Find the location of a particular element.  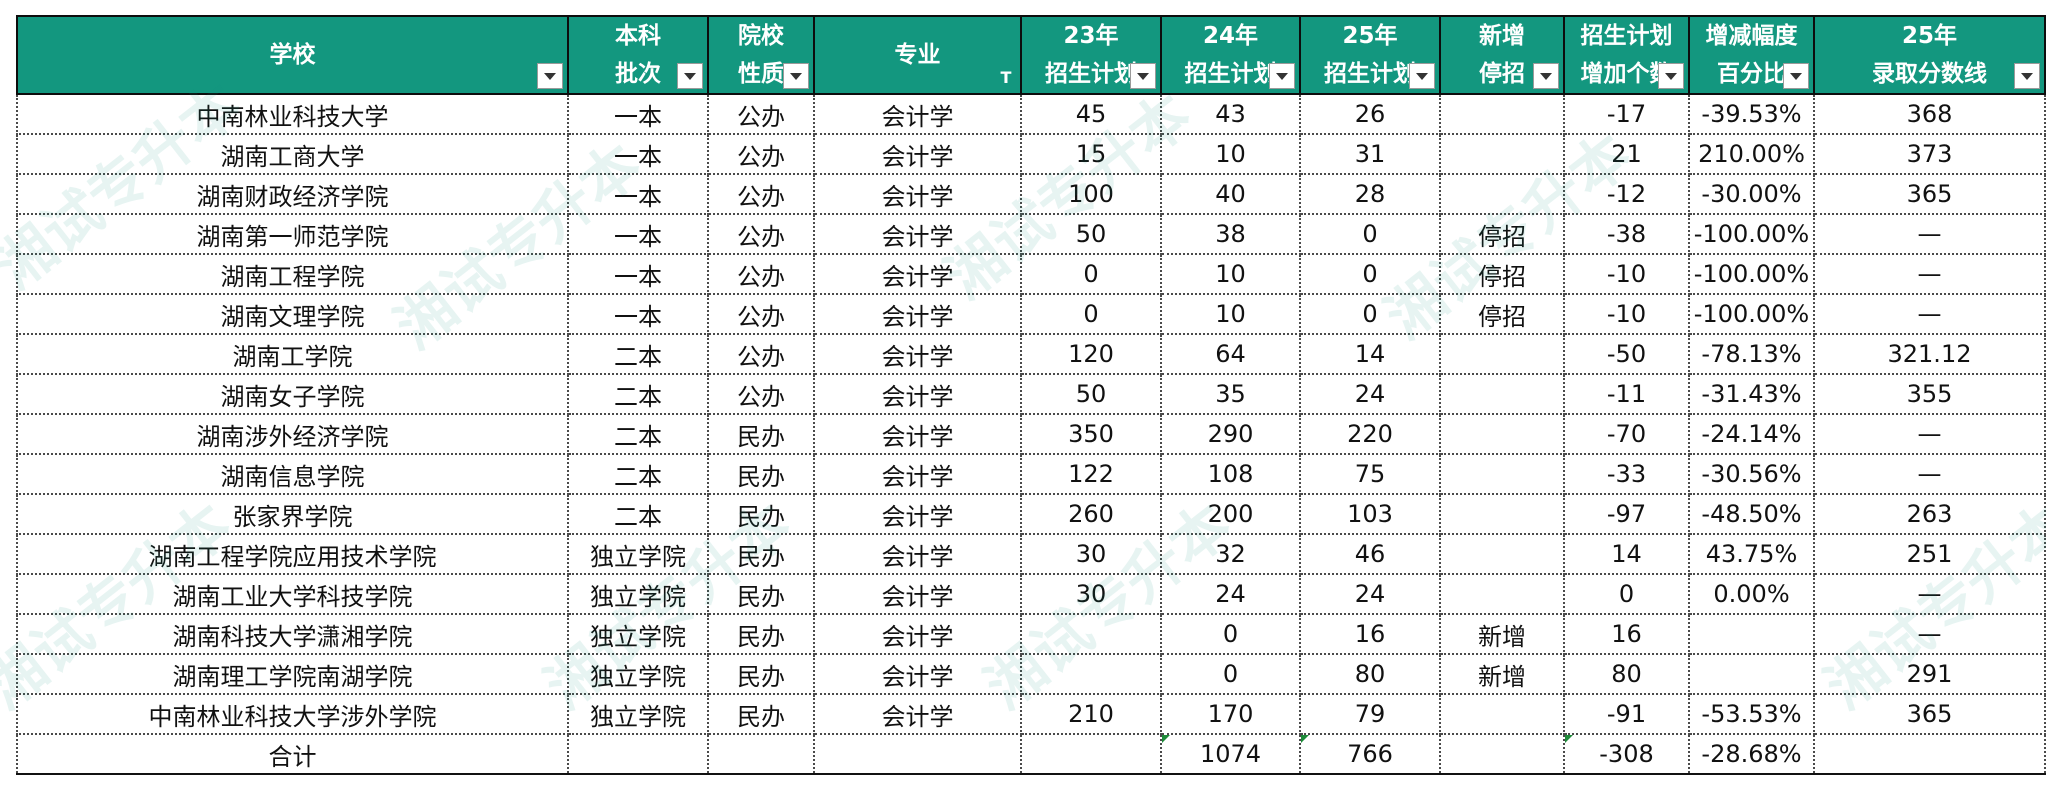

cell-increase: -50 is located at coordinates (1626, 354).